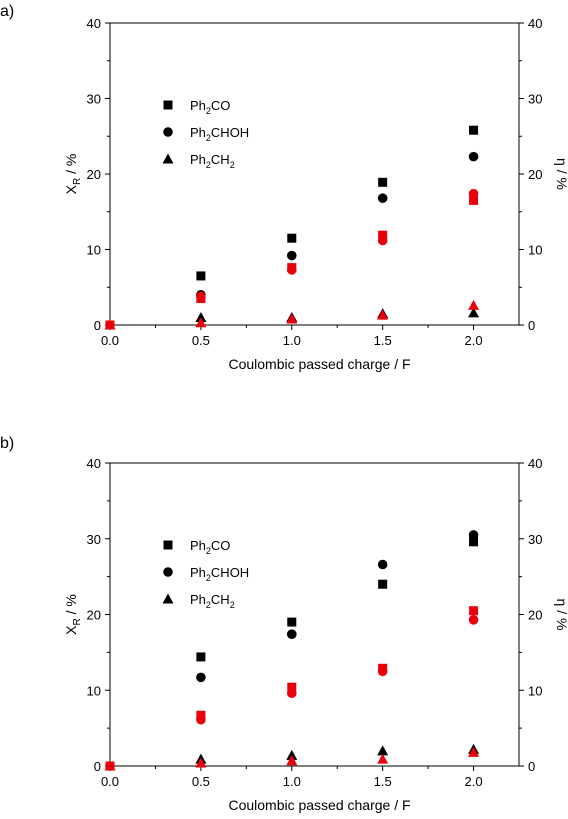  I want to click on panel-label: a), so click(7, 11).